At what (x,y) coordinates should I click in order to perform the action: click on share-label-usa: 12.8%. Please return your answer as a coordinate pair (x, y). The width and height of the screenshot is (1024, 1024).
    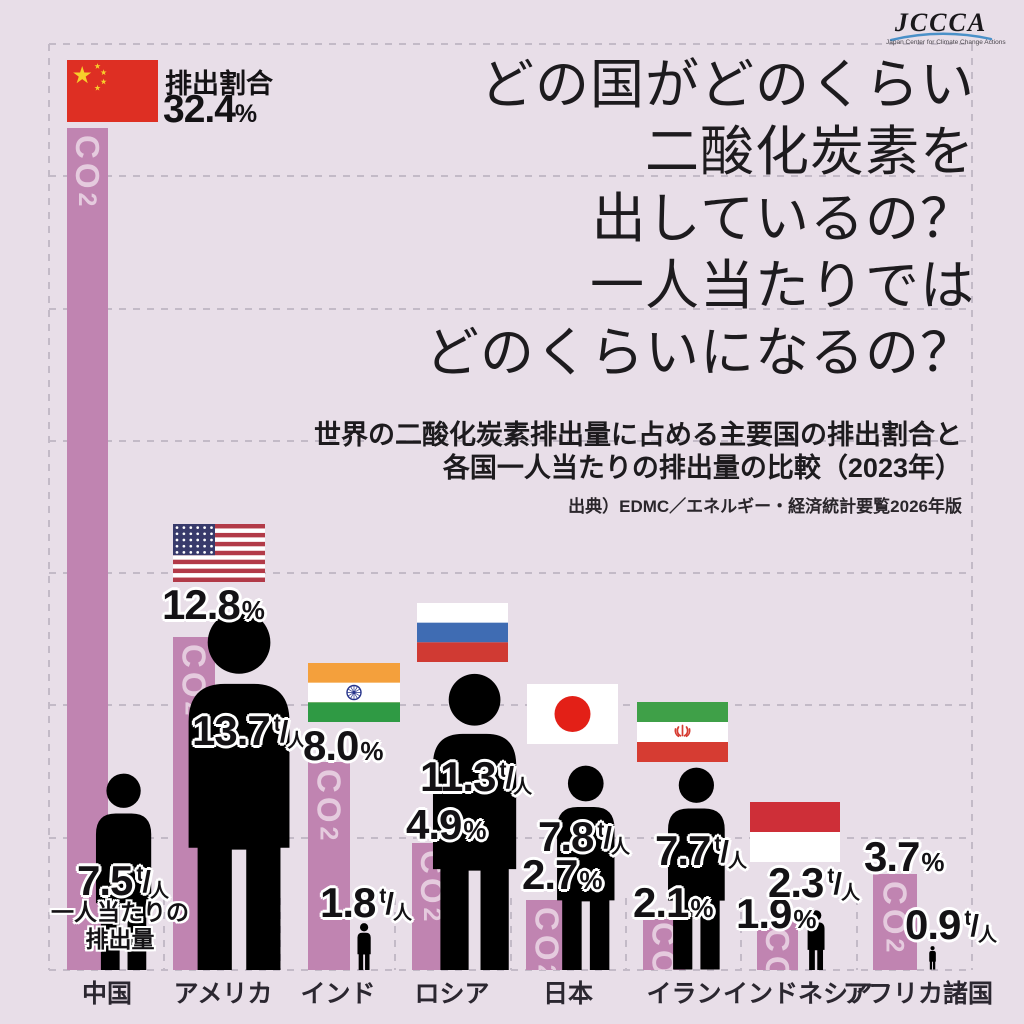
    Looking at the image, I should click on (213, 605).